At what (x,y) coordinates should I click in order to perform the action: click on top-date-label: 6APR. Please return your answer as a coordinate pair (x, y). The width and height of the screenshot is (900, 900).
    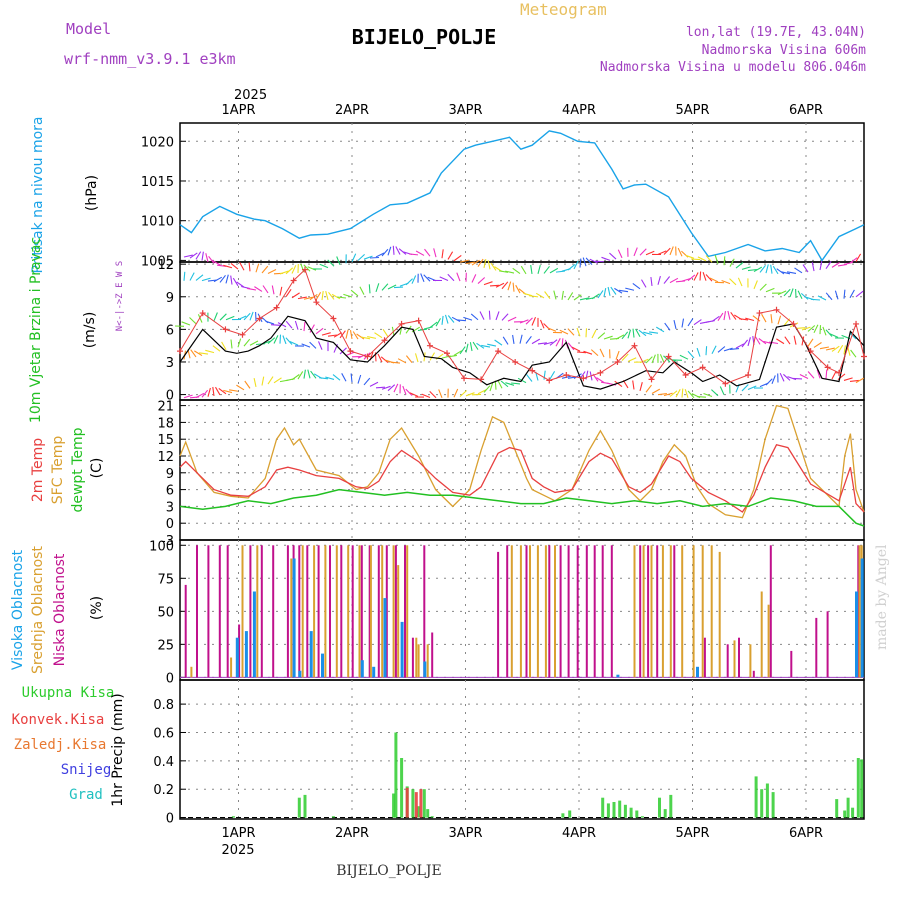
    Looking at the image, I should click on (806, 110).